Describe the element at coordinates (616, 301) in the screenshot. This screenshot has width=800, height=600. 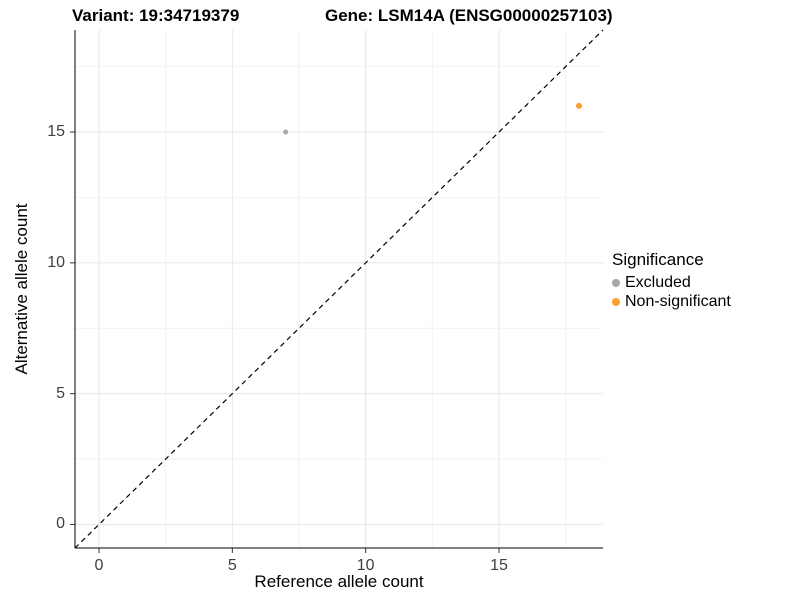
I see `non-significant-marker-icon` at that location.